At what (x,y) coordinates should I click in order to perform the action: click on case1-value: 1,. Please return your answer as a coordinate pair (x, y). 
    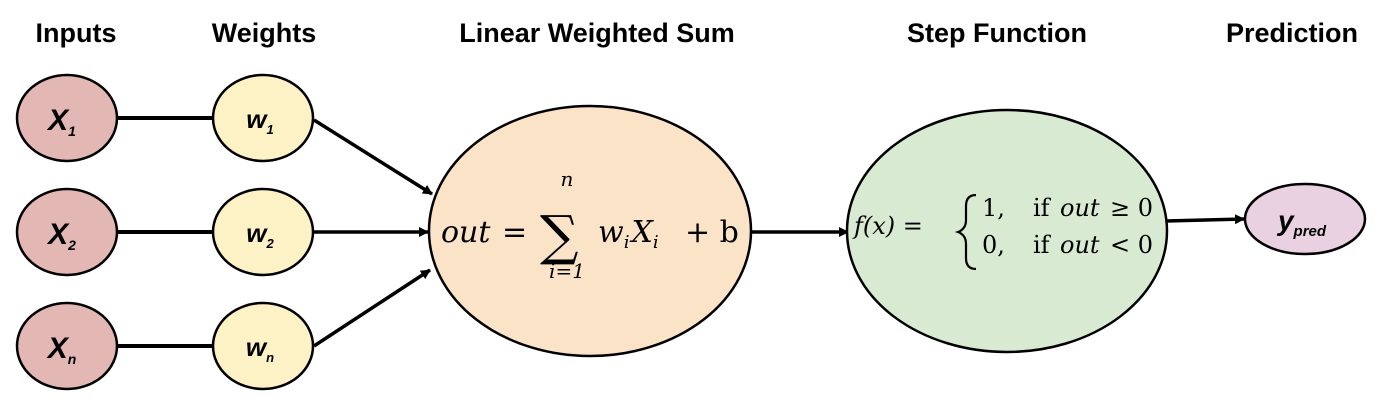
    Looking at the image, I should click on (993, 208).